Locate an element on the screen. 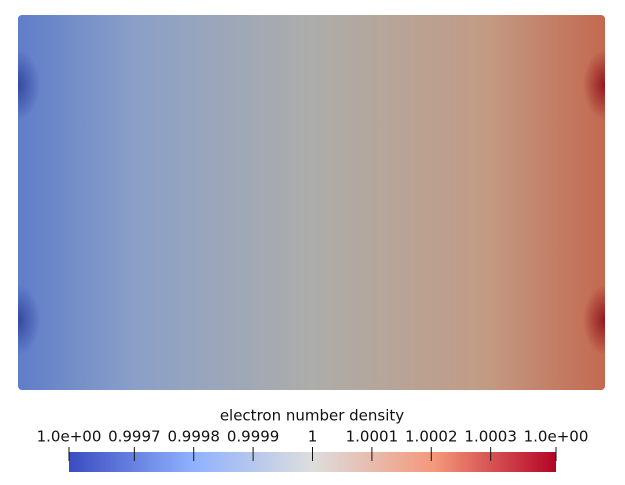 The height and width of the screenshot is (485, 625). tick-label: 0.9998 is located at coordinates (193, 437).